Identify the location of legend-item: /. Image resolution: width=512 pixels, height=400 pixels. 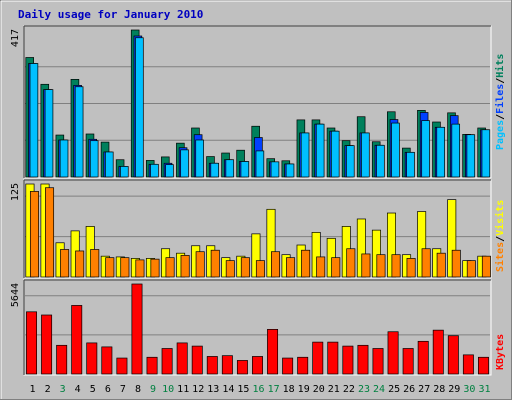
(500, 239).